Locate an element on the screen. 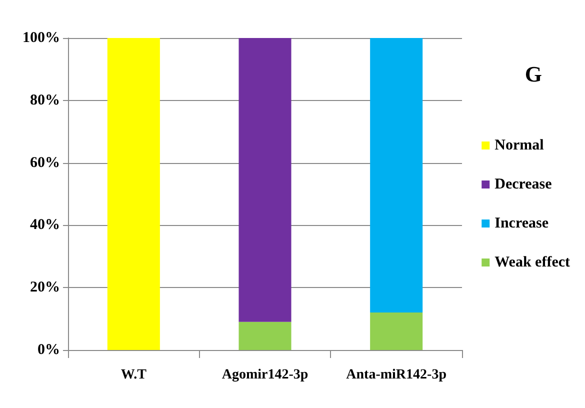 This screenshot has height=408, width=585. x-tick-label: Agomir142-3p is located at coordinates (265, 375).